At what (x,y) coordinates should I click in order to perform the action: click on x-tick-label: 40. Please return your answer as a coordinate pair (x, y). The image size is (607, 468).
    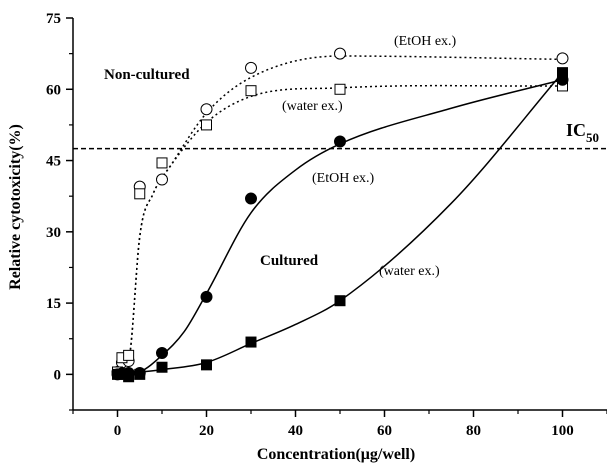
    Looking at the image, I should click on (295, 431).